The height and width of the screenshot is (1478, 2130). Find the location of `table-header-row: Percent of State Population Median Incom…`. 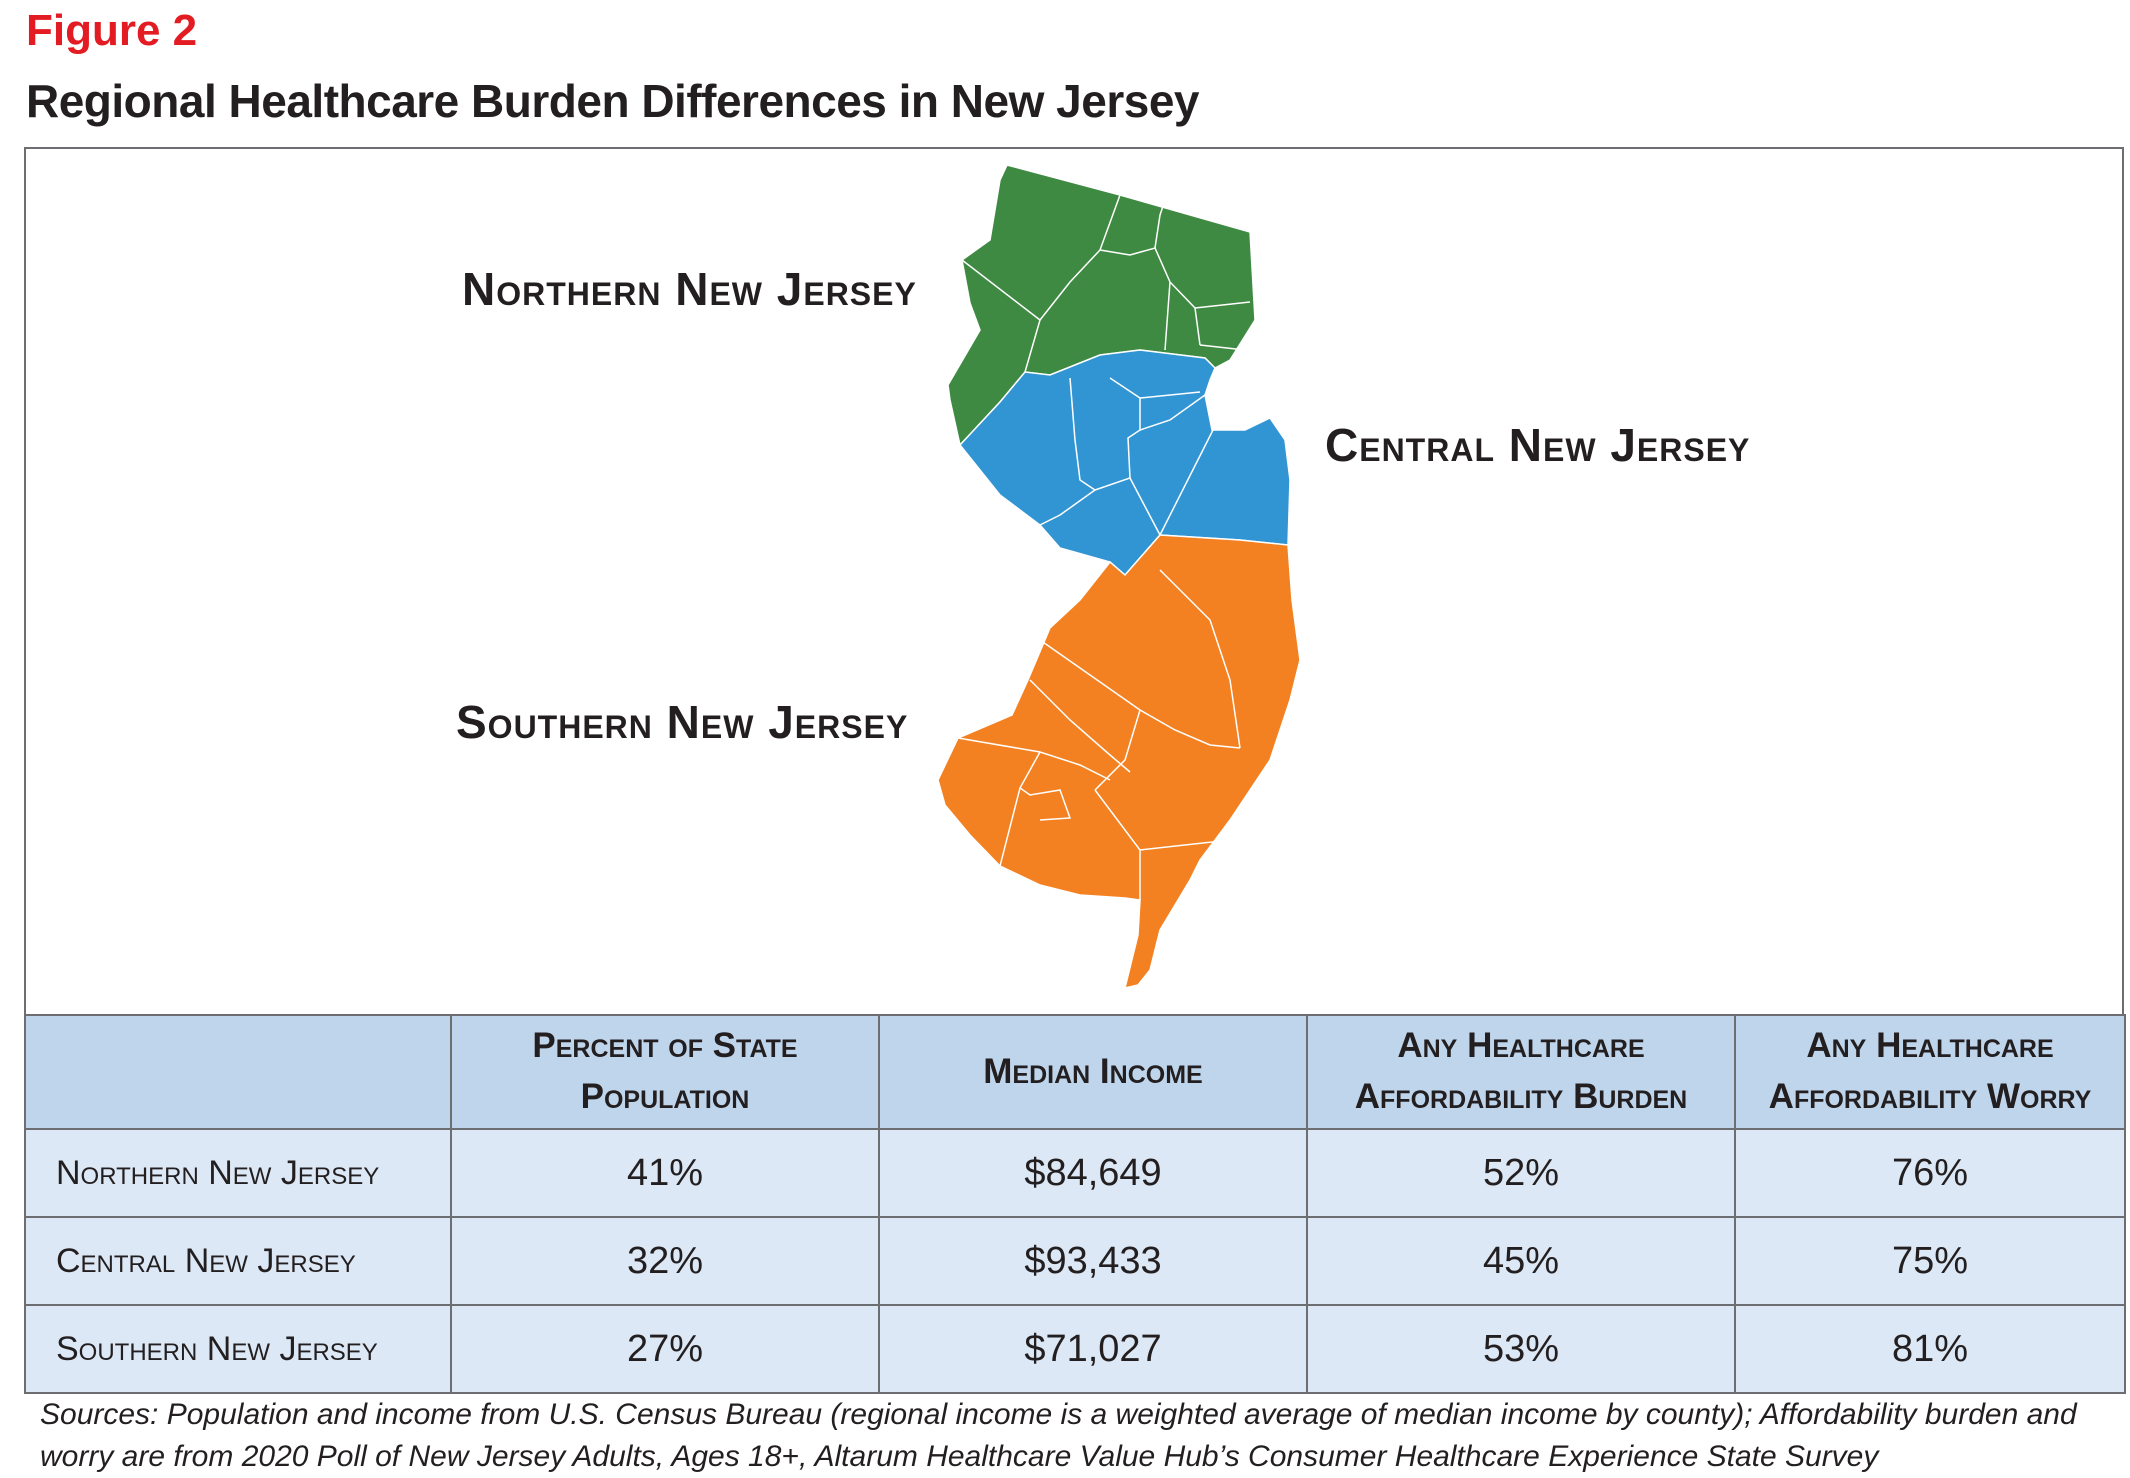

table-header-row: Percent of State Population Median Incom… is located at coordinates (1075, 1072).